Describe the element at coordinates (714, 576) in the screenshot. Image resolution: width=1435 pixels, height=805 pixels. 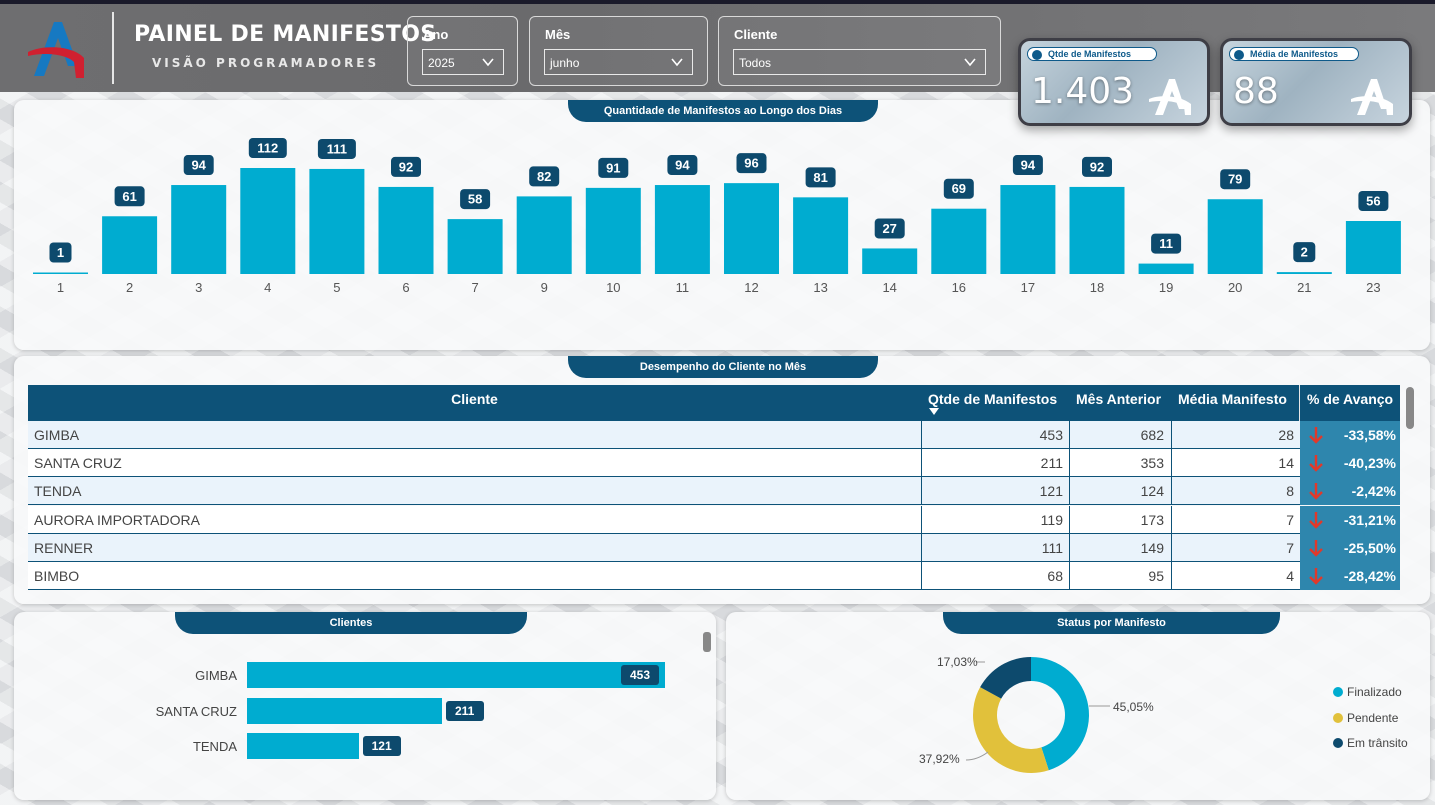
I see `table-row: BIMBO 68 95 4 -28,42%` at that location.